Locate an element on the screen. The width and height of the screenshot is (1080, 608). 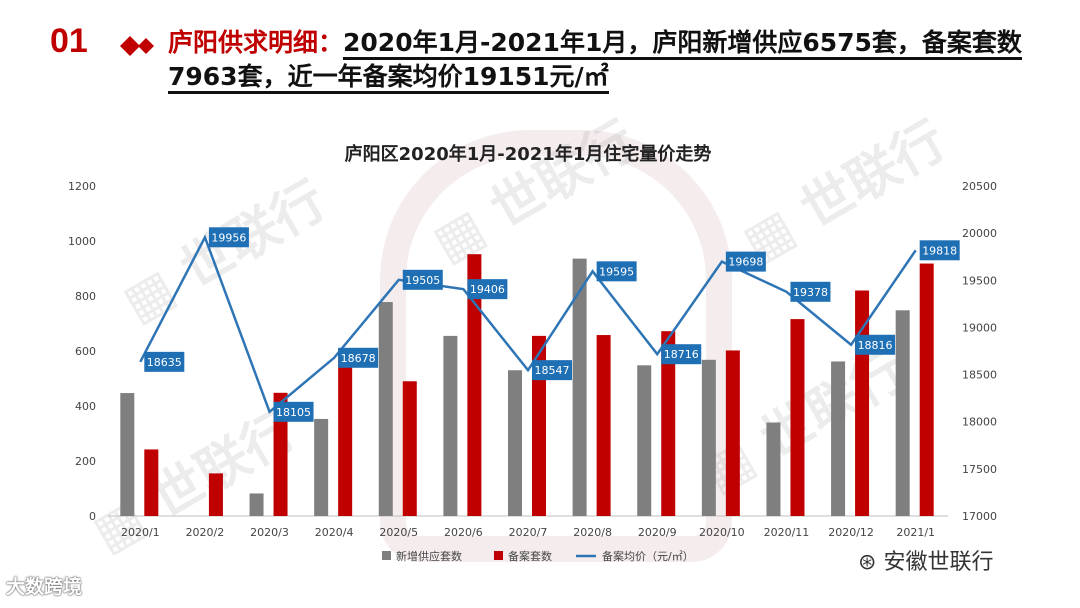
y-left-tick-label: 600 is located at coordinates (85, 351).